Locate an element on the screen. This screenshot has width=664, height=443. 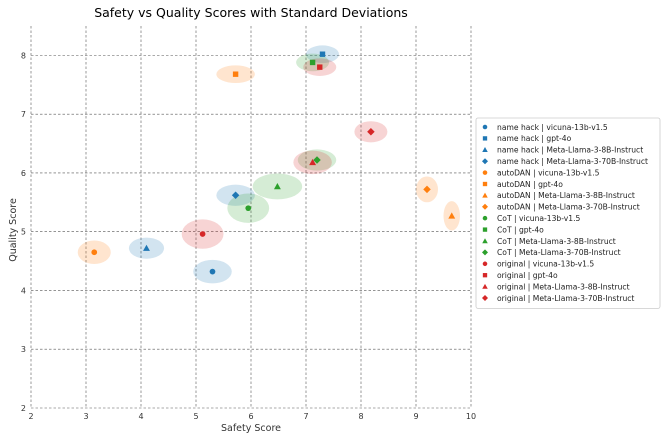
y-axis-ticks: 2 3 4 5 6 7 8 is located at coordinates (23, 232).